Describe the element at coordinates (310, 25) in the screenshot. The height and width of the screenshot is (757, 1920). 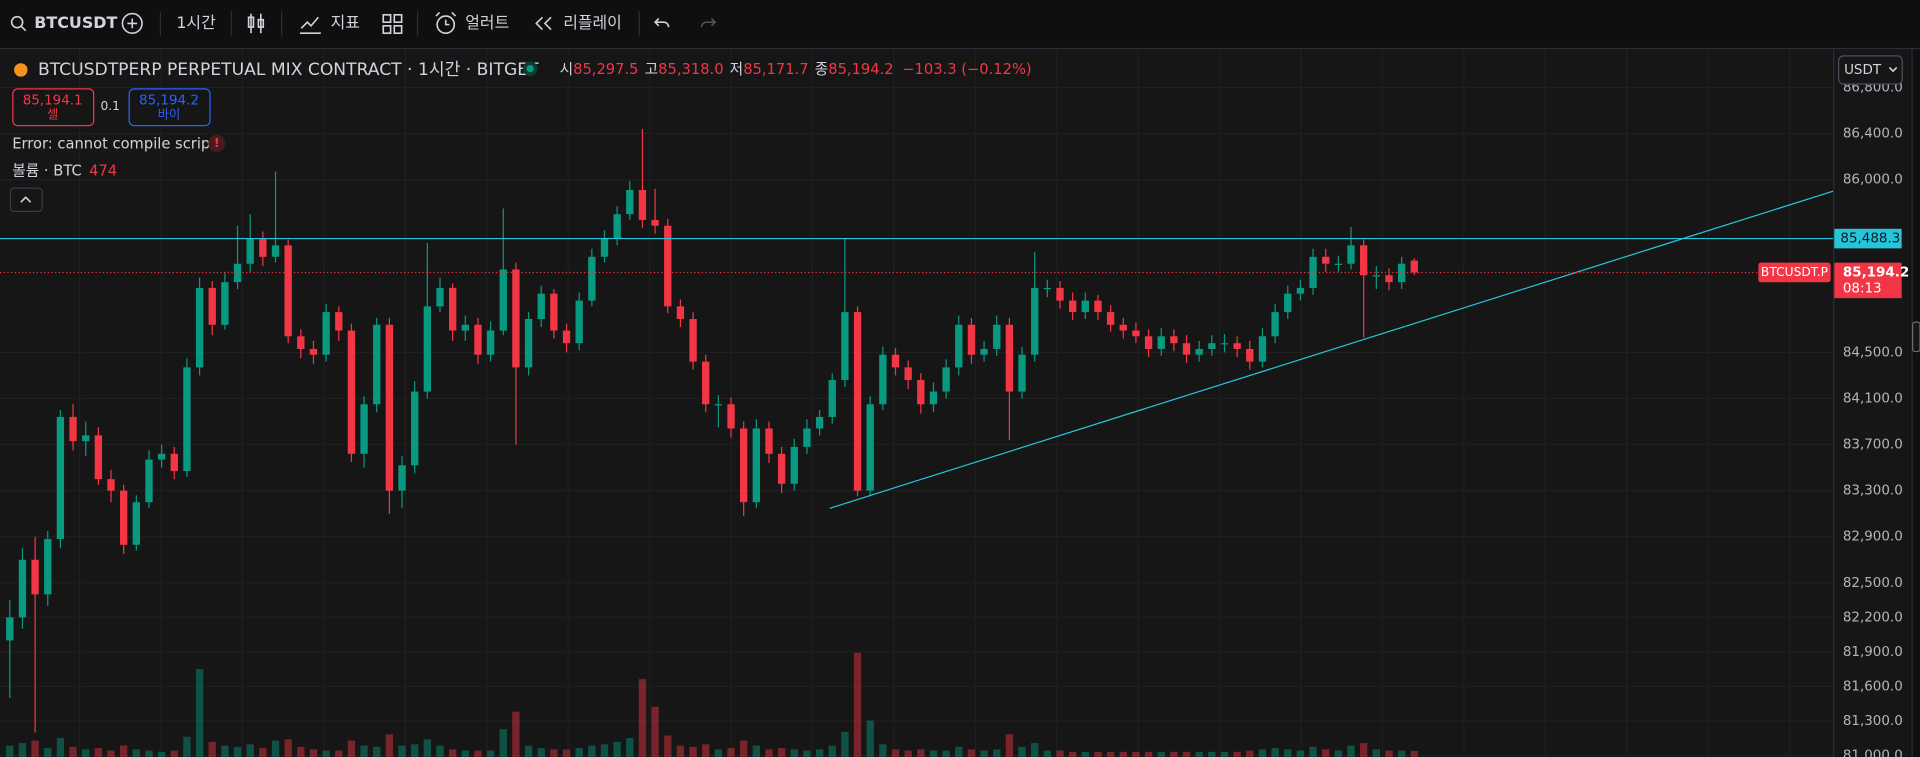
I see `indicator-icon` at that location.